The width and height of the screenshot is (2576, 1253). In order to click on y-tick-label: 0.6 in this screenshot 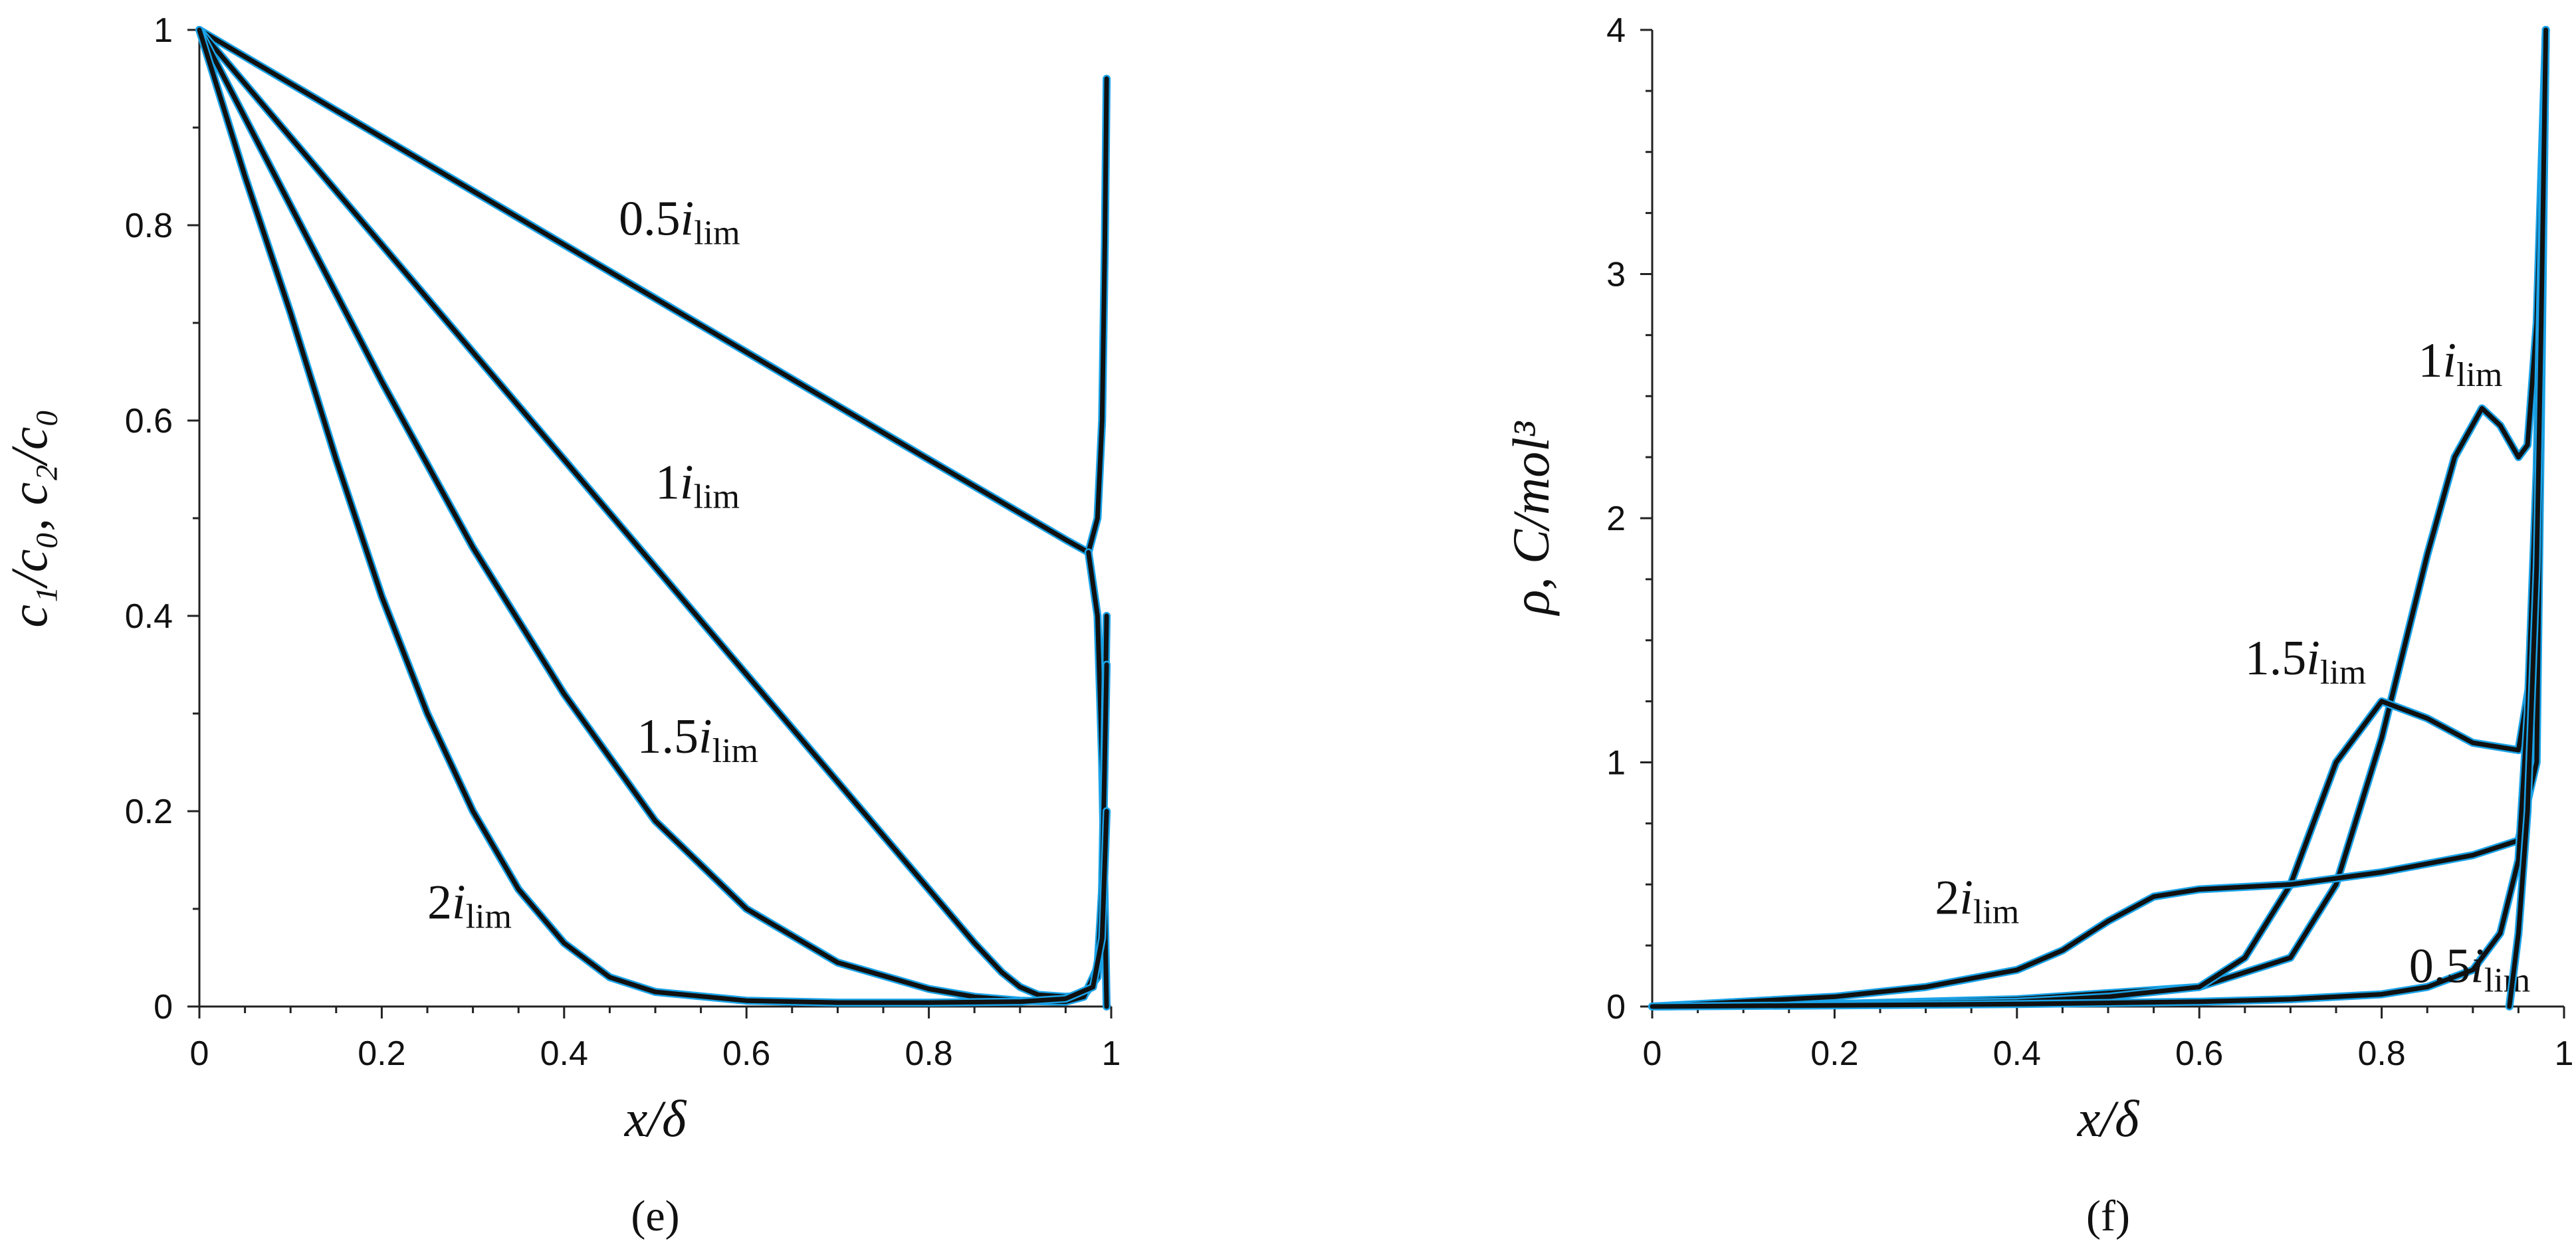, I will do `click(149, 421)`.